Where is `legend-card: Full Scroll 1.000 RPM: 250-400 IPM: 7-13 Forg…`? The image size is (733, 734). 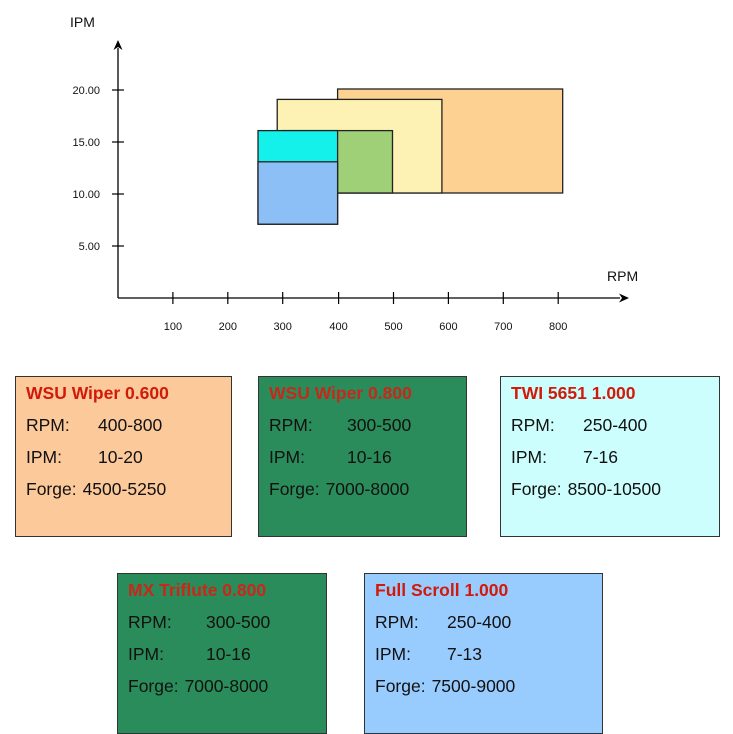
legend-card: Full Scroll 1.000 RPM: 250-400 IPM: 7-13 Forg… is located at coordinates (483, 653).